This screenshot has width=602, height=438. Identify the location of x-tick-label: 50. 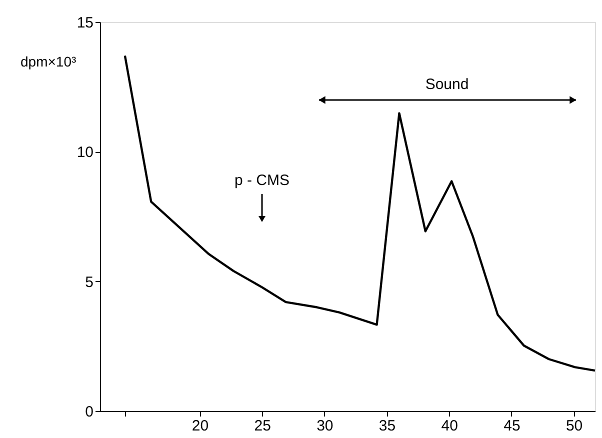
(574, 426).